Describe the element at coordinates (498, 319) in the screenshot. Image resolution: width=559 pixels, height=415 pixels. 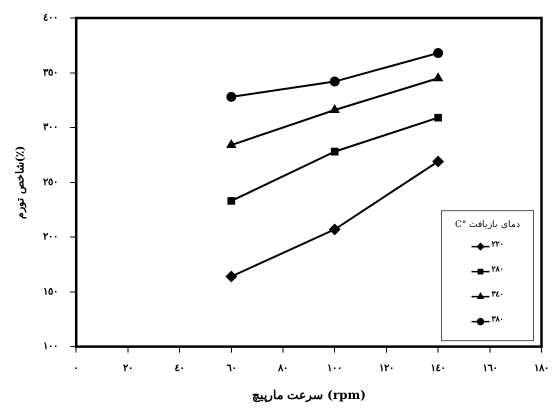
I see `legend-label: ٣٨٠` at that location.